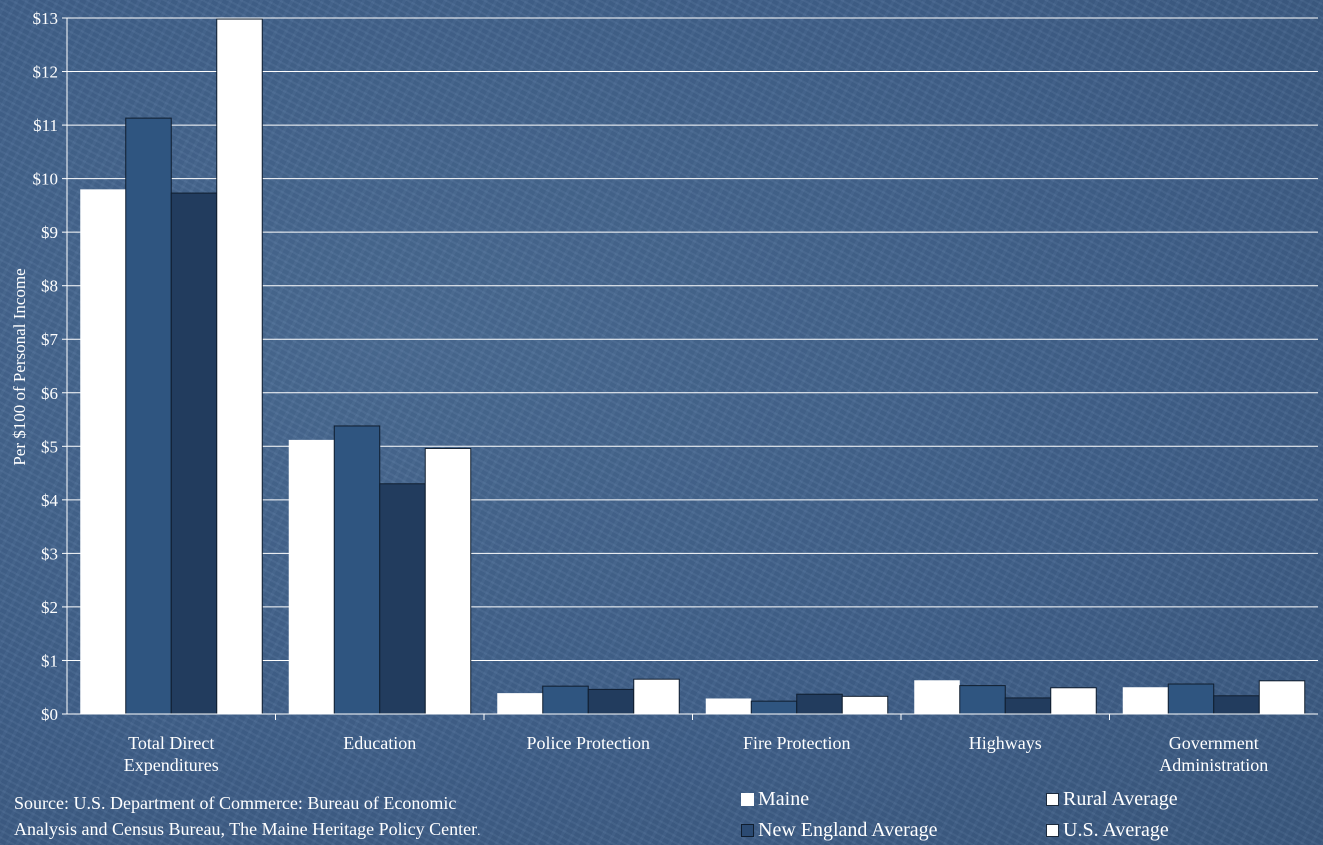 This screenshot has height=845, width=1323. Describe the element at coordinates (19, 367) in the screenshot. I see `y-axis-title: Per $100 of Personal Income` at that location.